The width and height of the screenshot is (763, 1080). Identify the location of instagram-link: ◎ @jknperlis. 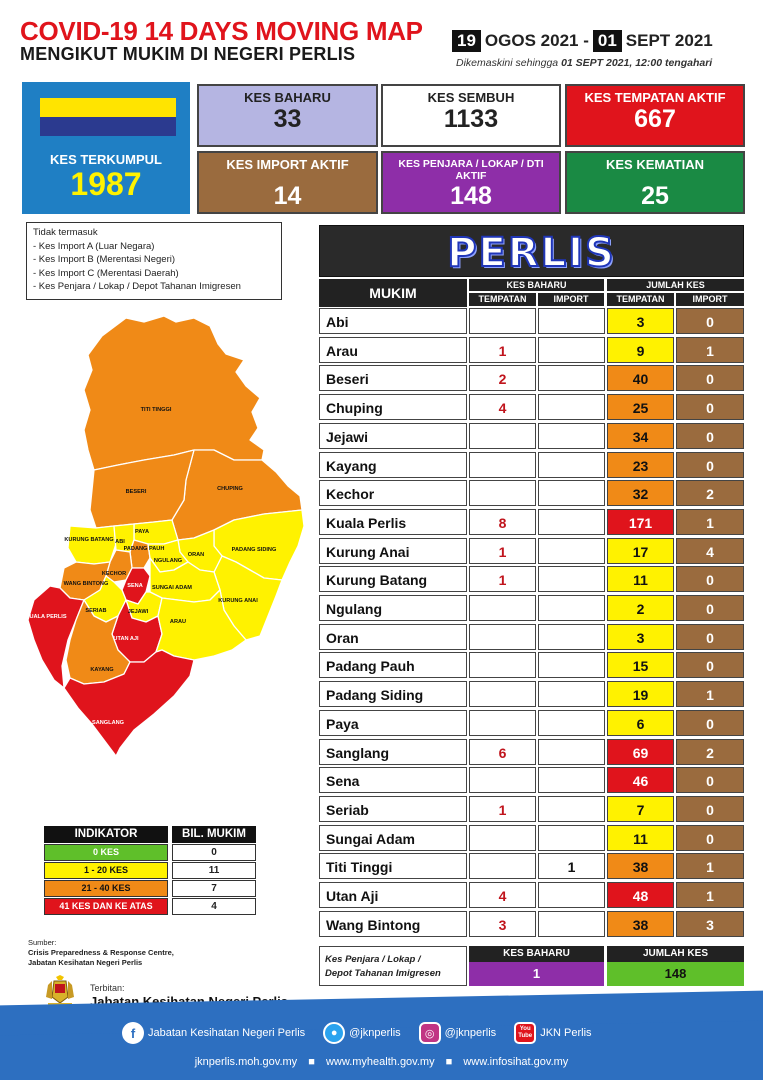
(457, 1033).